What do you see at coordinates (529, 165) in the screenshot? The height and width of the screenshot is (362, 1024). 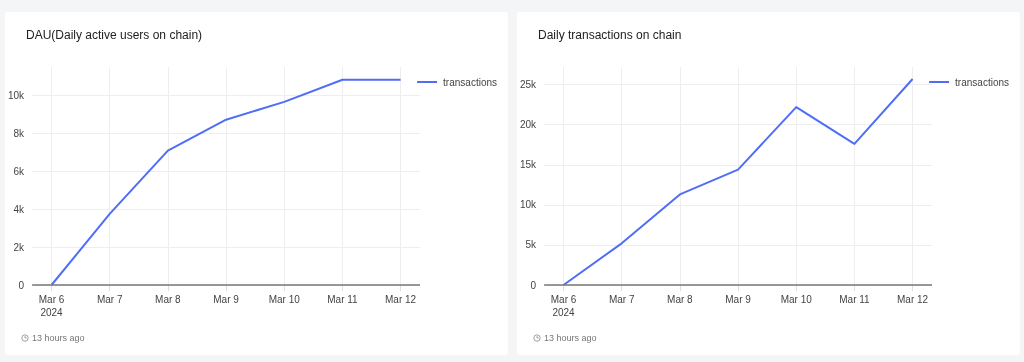 I see `y-tick-label: 15k` at bounding box center [529, 165].